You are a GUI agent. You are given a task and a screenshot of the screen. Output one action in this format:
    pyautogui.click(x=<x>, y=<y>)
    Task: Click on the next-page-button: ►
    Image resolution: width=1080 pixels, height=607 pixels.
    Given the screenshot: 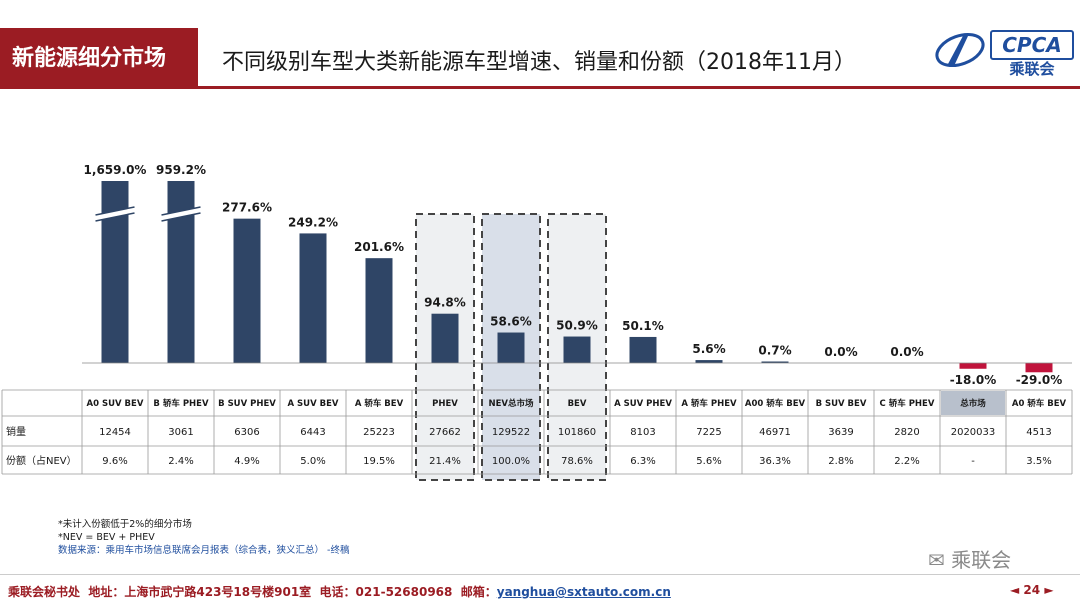 What is the action you would take?
    pyautogui.click(x=1049, y=590)
    